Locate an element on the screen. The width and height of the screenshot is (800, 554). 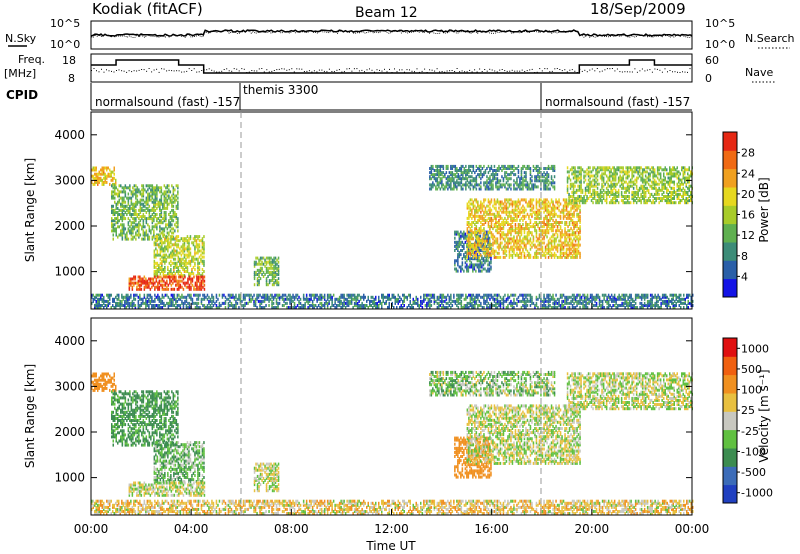
frequency-panel: Freq. [MHz] 18 8 60 0 Nave is located at coordinates (389, 69).